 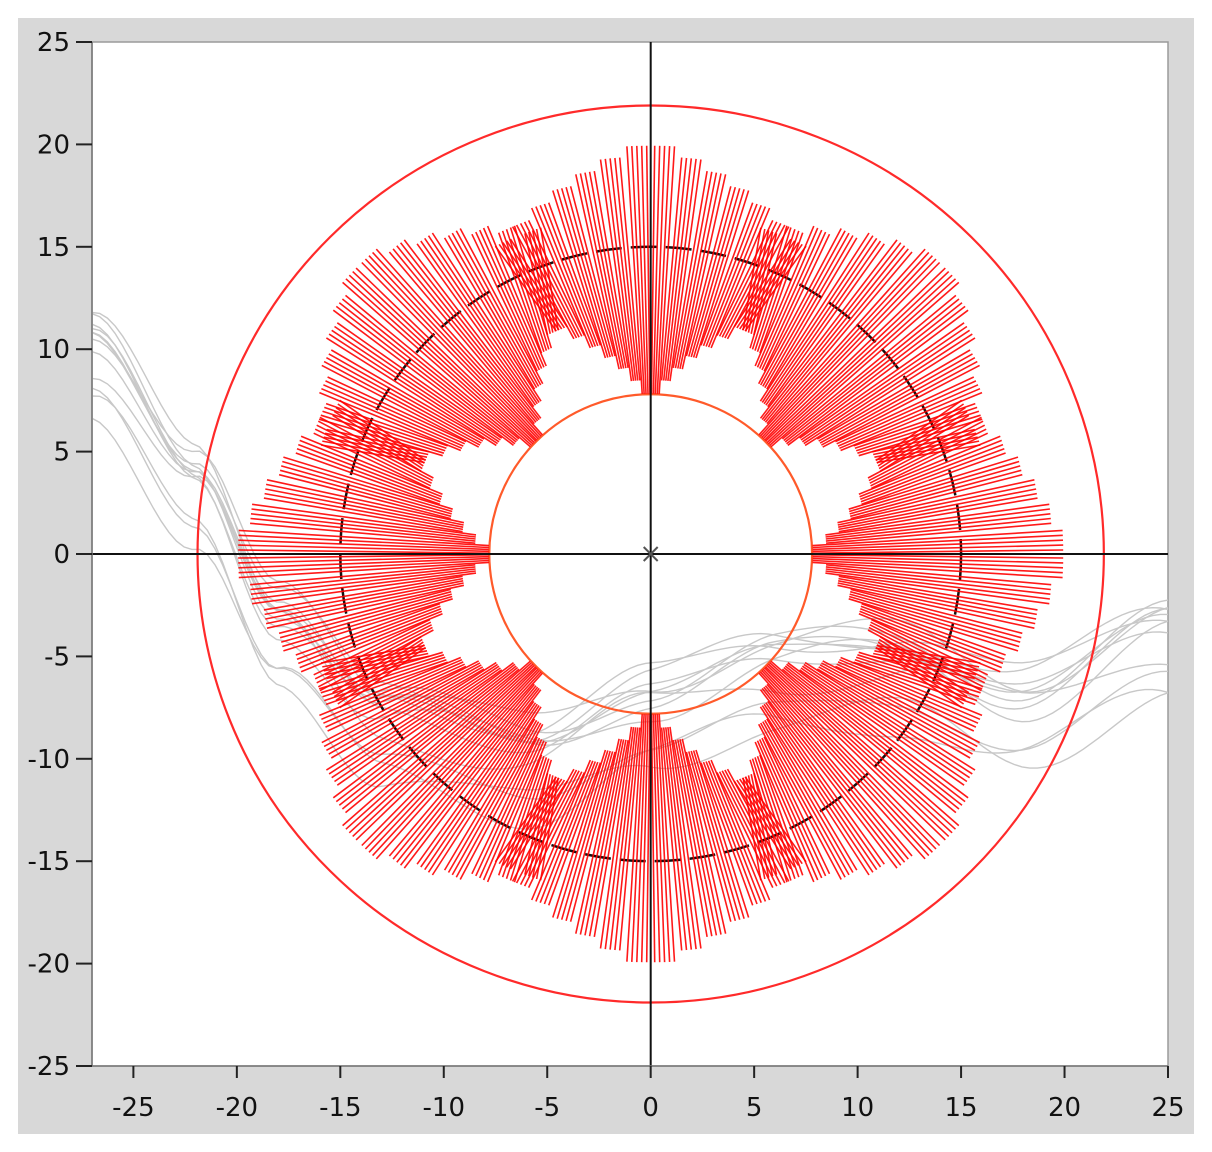 What do you see at coordinates (638, 1094) in the screenshot?
I see `x-axis: -25 -20 -15 -10 -5 0 5 10 15 20 25` at bounding box center [638, 1094].